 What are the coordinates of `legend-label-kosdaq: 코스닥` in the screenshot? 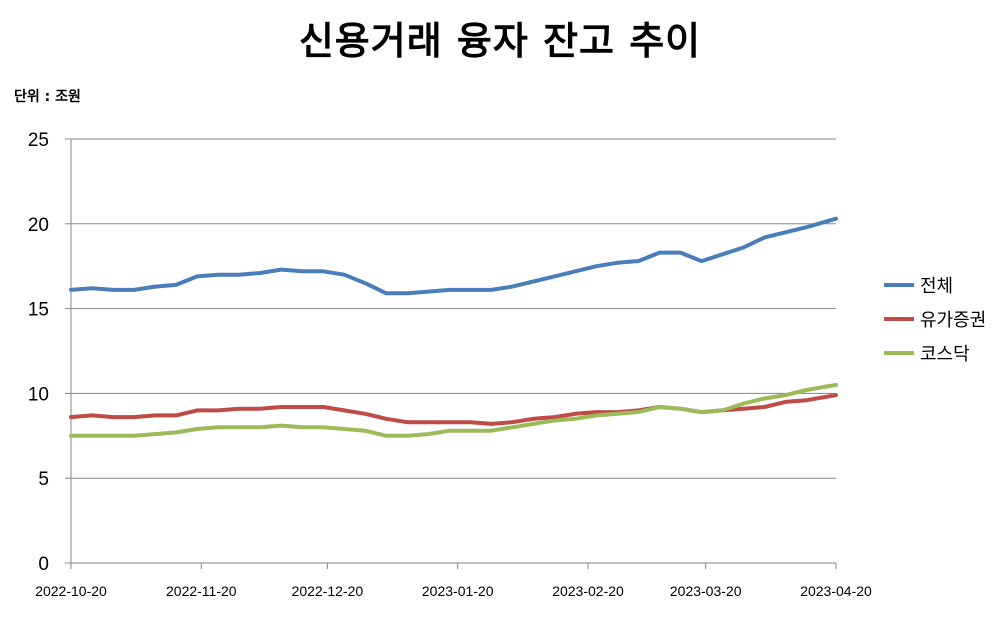 It's located at (945, 354).